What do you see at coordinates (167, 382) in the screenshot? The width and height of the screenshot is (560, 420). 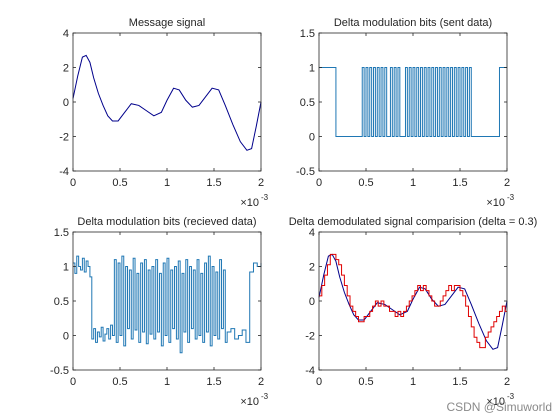 I see `chart-3-xtick-label: 1` at bounding box center [167, 382].